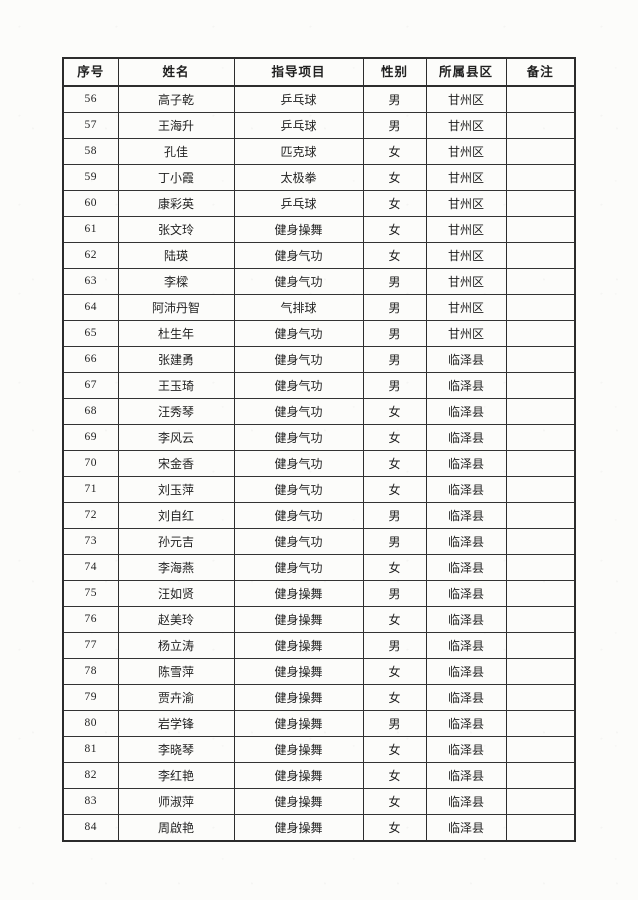 The image size is (638, 900). I want to click on cell-name: 李晓琴, so click(176, 749).